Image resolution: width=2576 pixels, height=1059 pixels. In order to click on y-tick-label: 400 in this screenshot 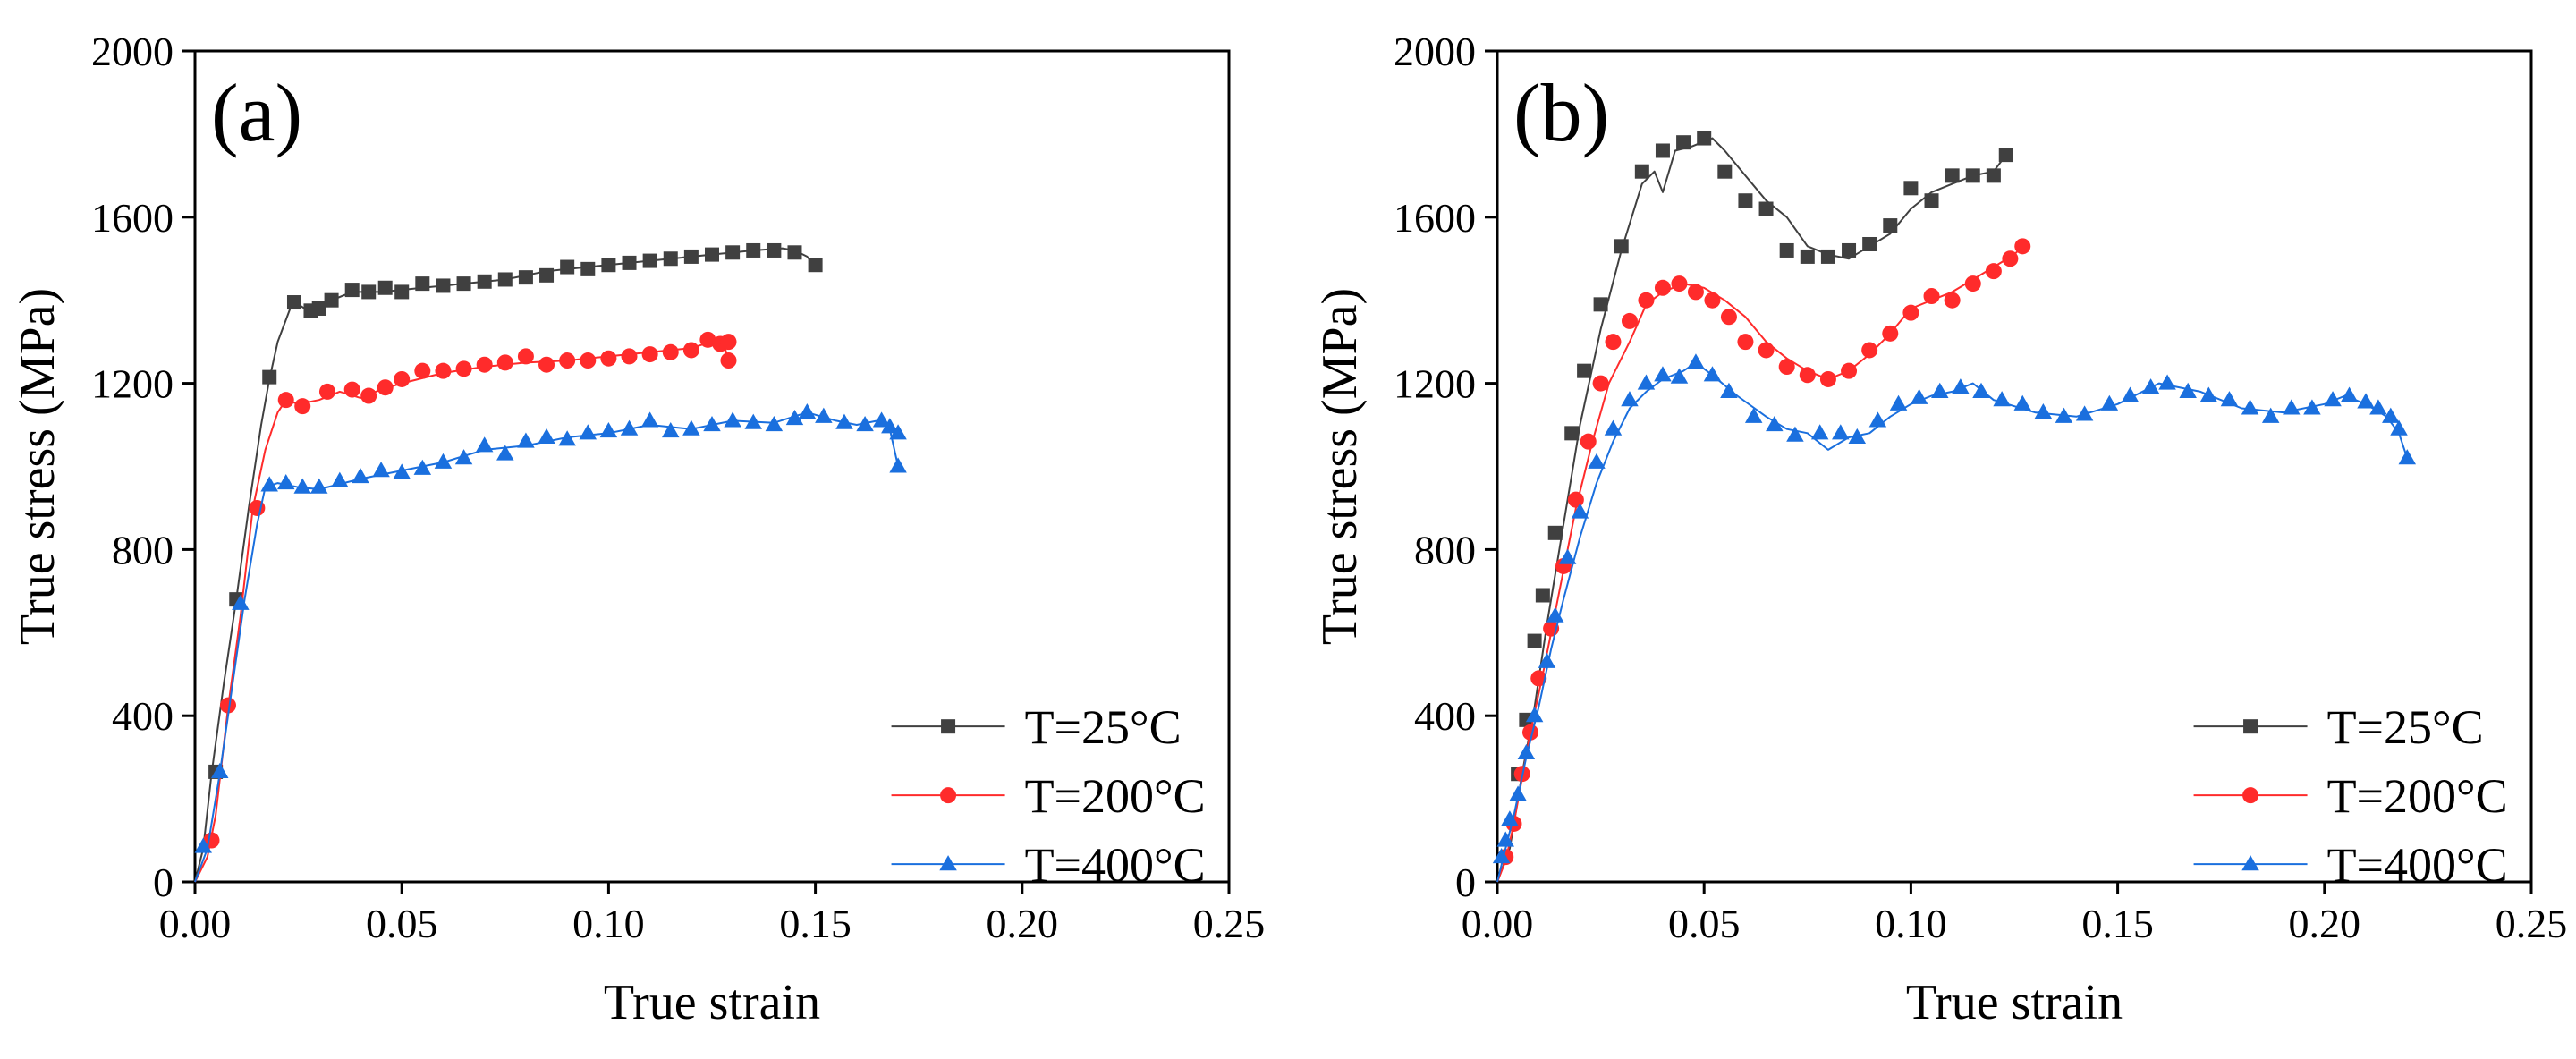, I will do `click(143, 716)`.